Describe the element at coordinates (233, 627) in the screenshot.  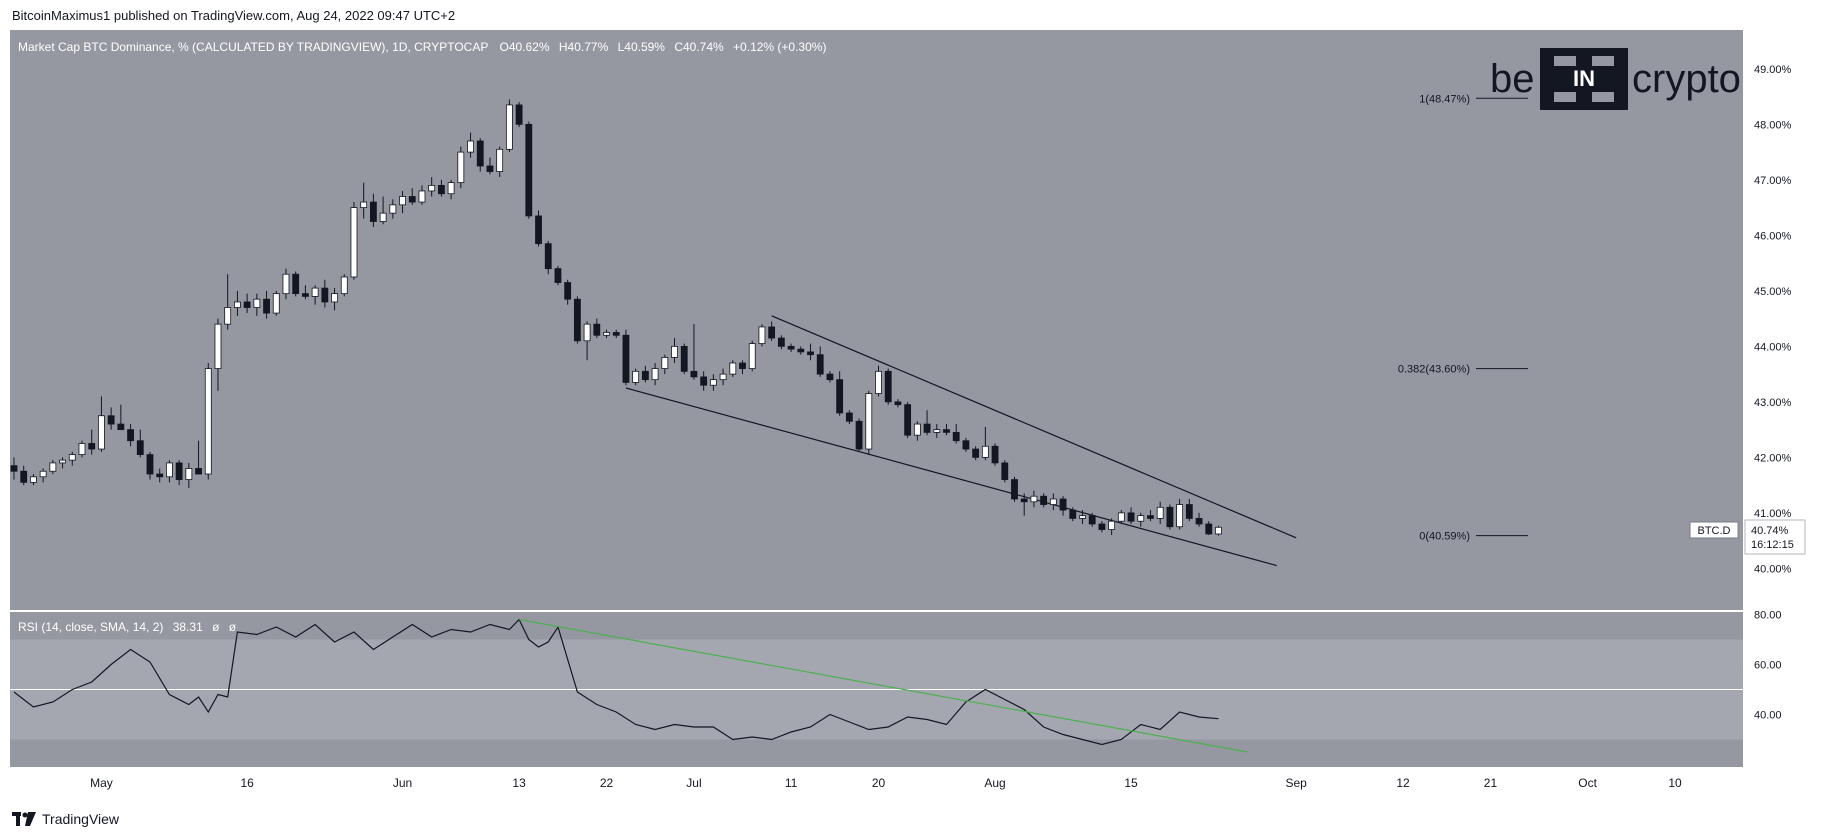
I see `rsi-legend-extra2: ø` at that location.